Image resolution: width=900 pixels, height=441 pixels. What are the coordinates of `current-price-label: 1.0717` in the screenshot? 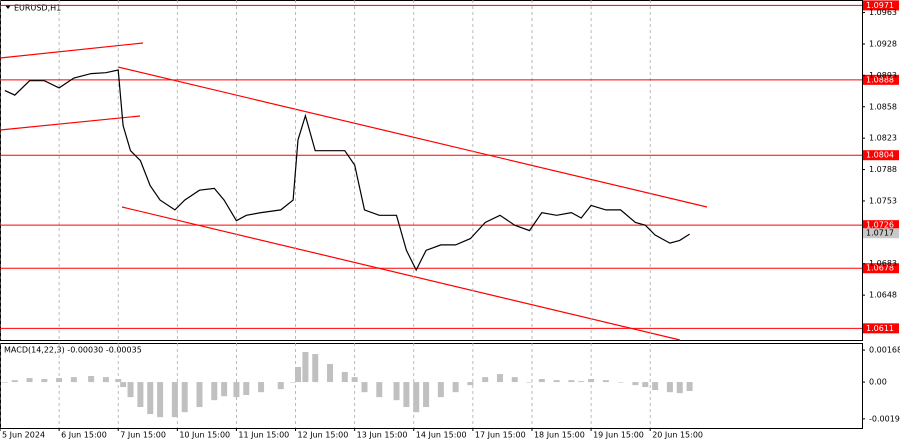 It's located at (880, 233).